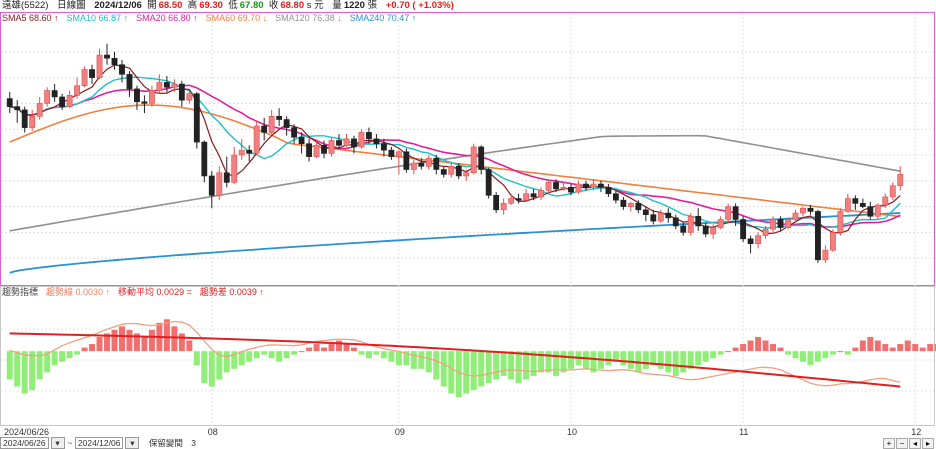 Image resolution: width=936 pixels, height=449 pixels. Describe the element at coordinates (273, 5) in the screenshot. I see `close-label: 收` at that location.